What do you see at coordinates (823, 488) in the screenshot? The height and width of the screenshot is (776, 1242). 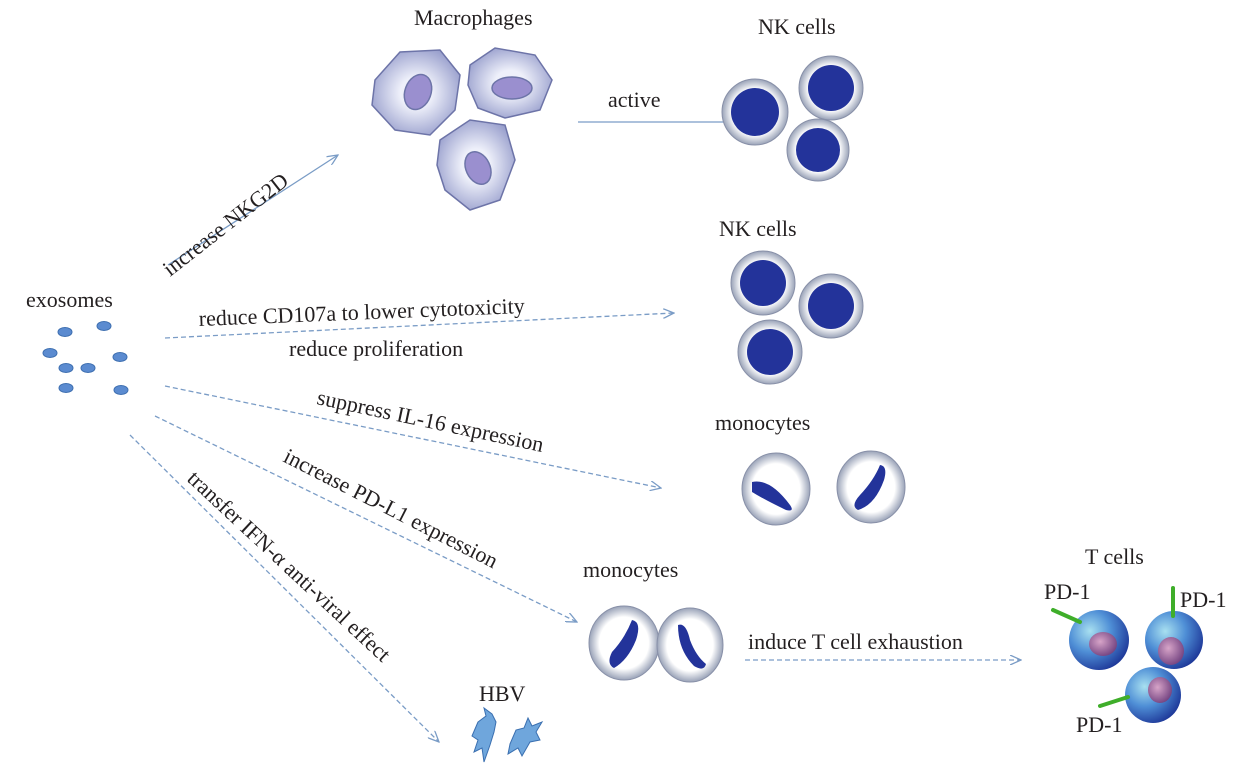 I see `monocytes-mid` at bounding box center [823, 488].